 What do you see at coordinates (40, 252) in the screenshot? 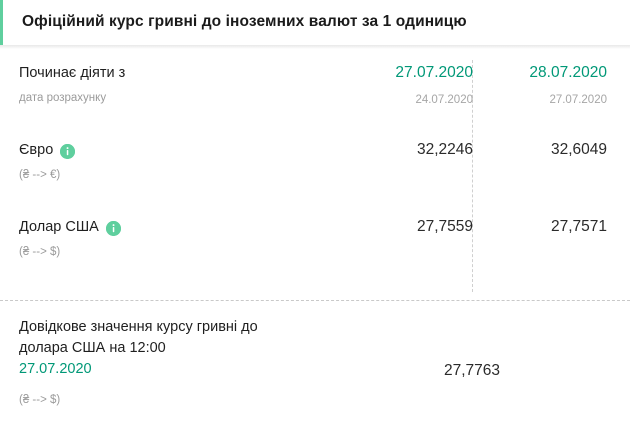
I see `usd-pair-label: (₴ --> $)` at bounding box center [40, 252].